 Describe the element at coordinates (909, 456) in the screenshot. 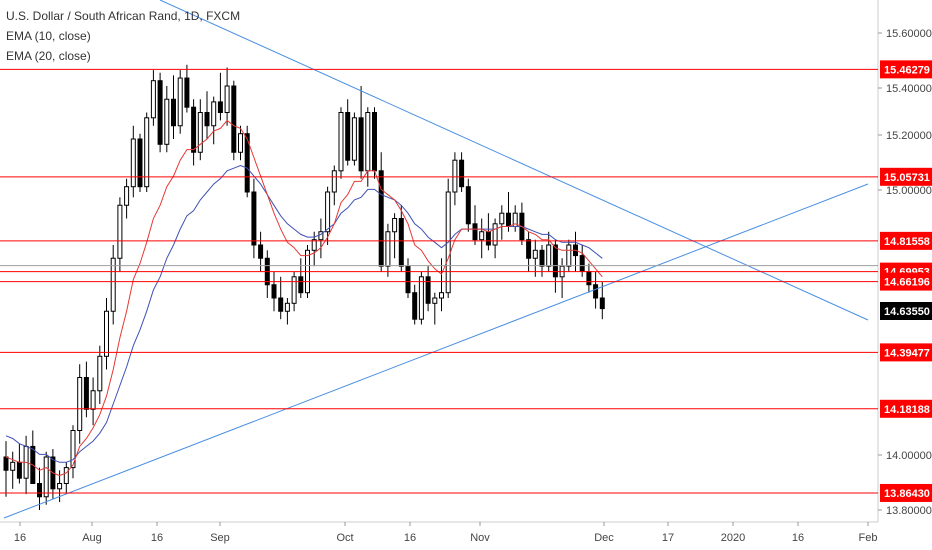

I see `y-tick-label: 14.00000` at that location.